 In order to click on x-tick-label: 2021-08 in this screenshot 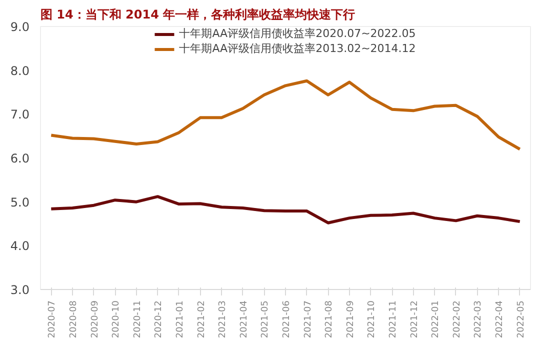, I will do `click(329, 319)`.